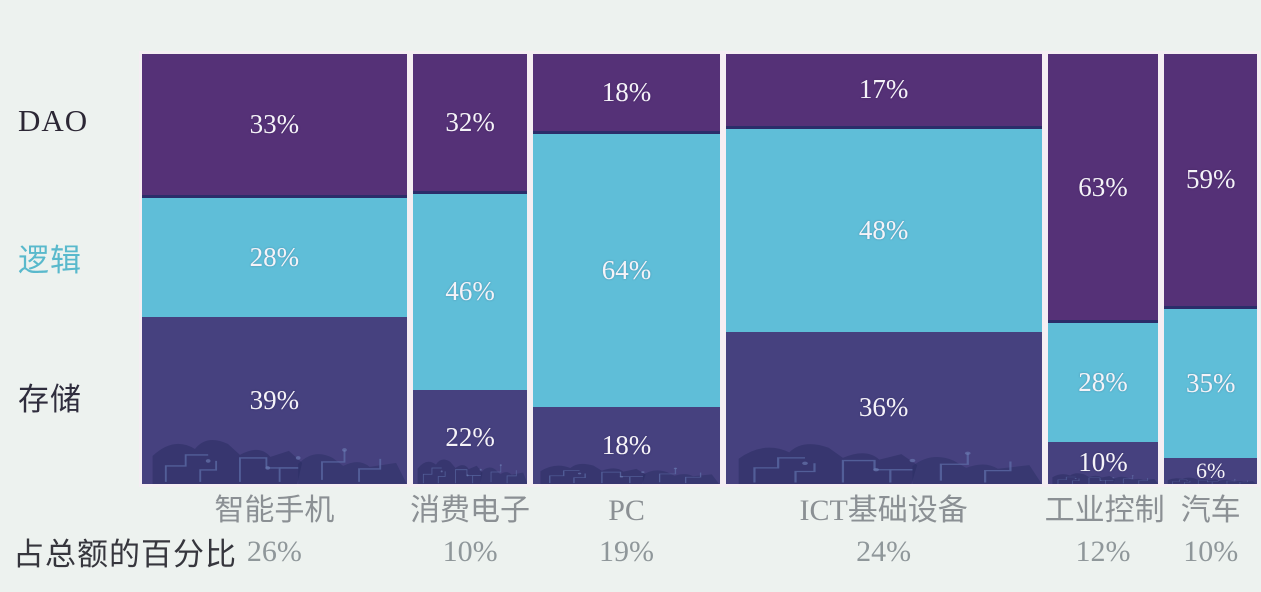 The image size is (1261, 592). I want to click on column-bars: 59% 35% 6%, so click(1210, 269).